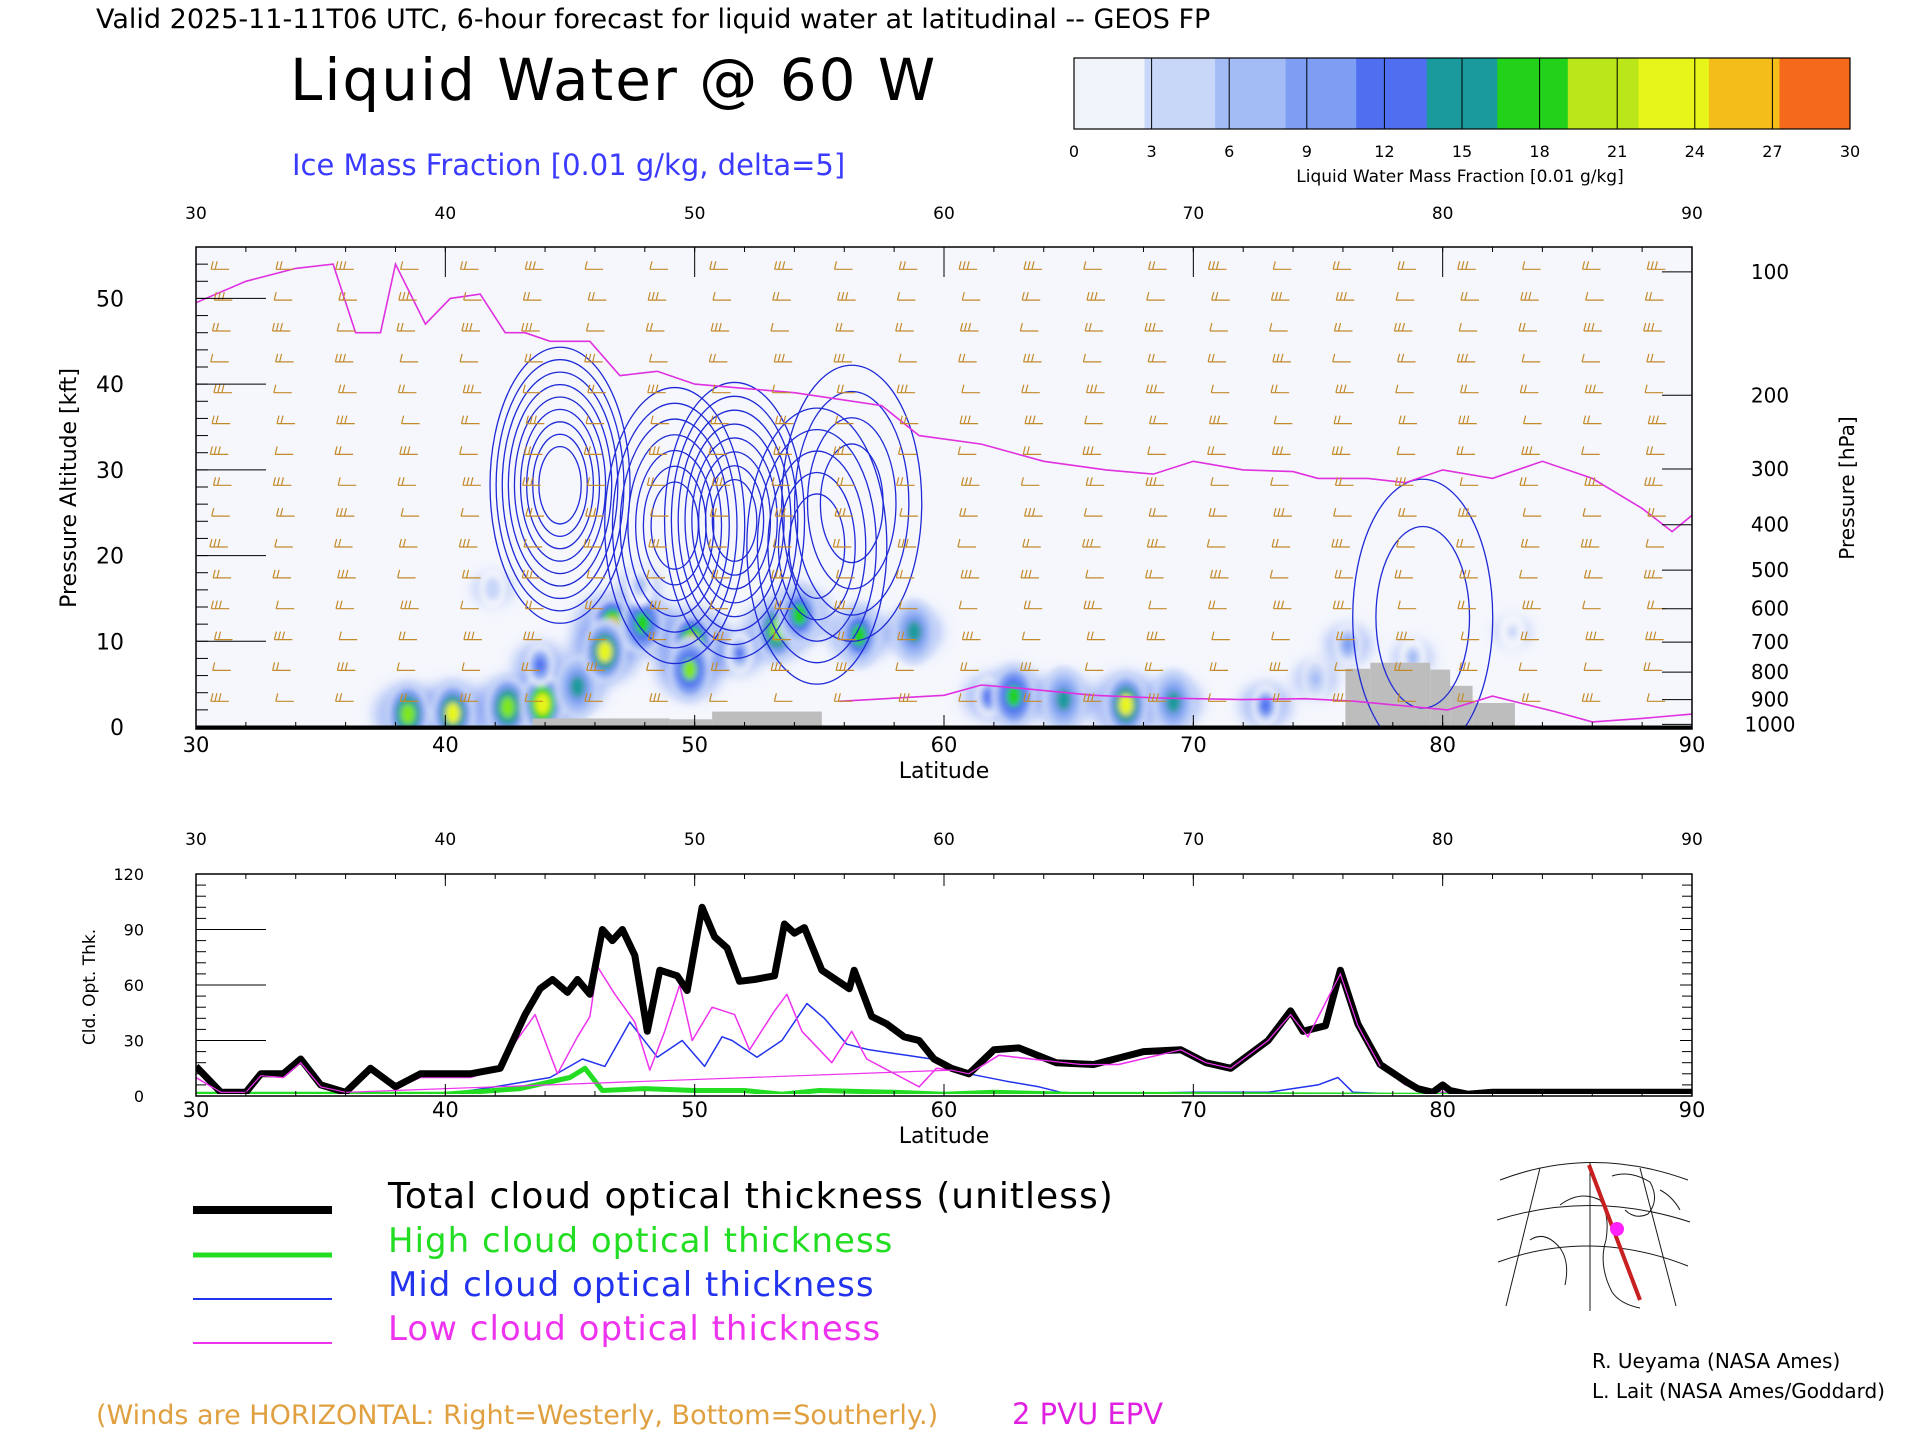 Image resolution: width=1920 pixels, height=1440 pixels. Describe the element at coordinates (944, 1136) in the screenshot. I see `ot-x-label: Latitude` at that location.